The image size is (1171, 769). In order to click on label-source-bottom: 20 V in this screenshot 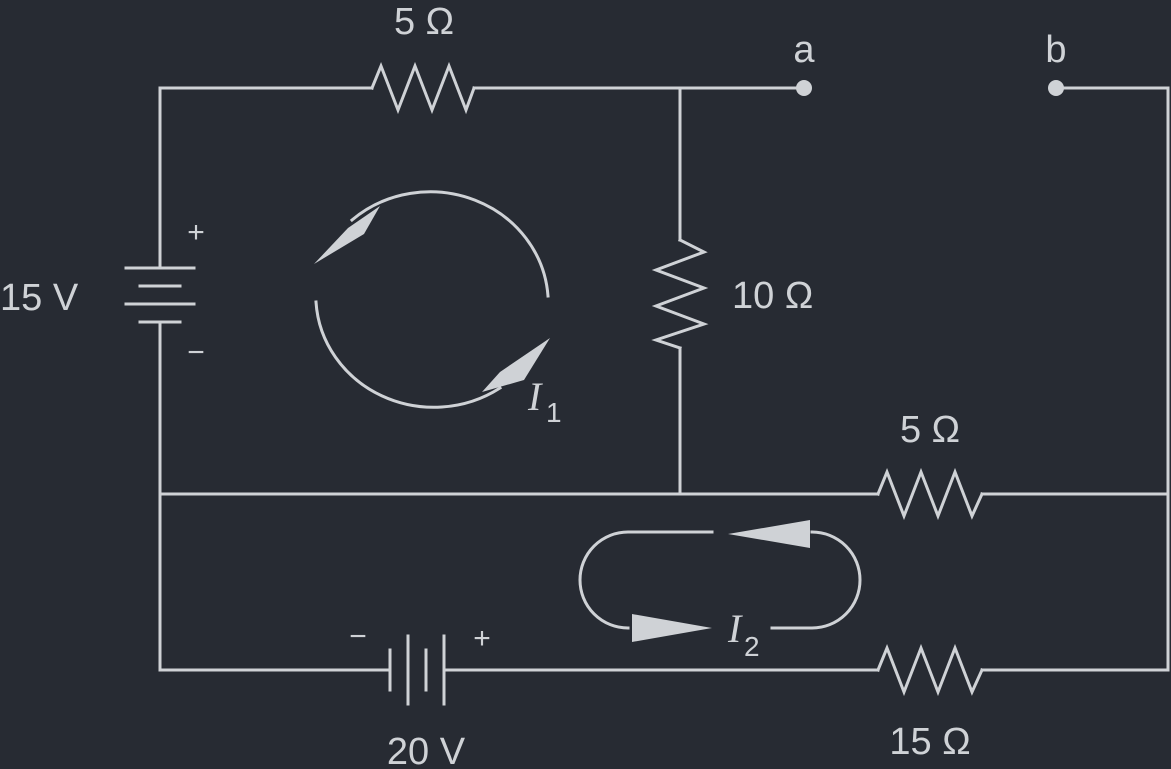, I will do `click(426, 750)`.